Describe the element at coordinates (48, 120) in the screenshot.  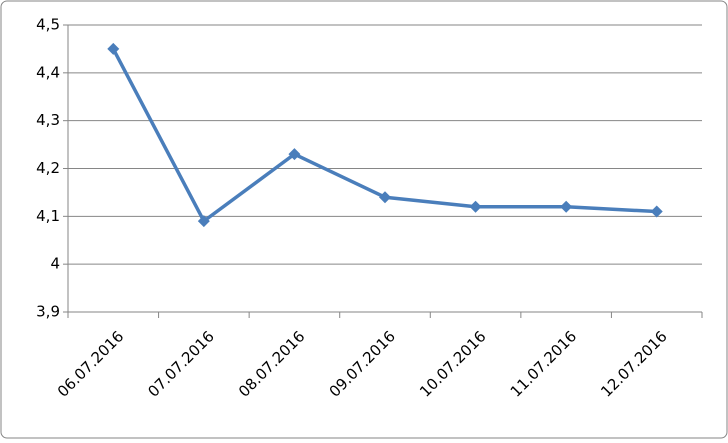
I see `y-tick-label: 4,3` at that location.